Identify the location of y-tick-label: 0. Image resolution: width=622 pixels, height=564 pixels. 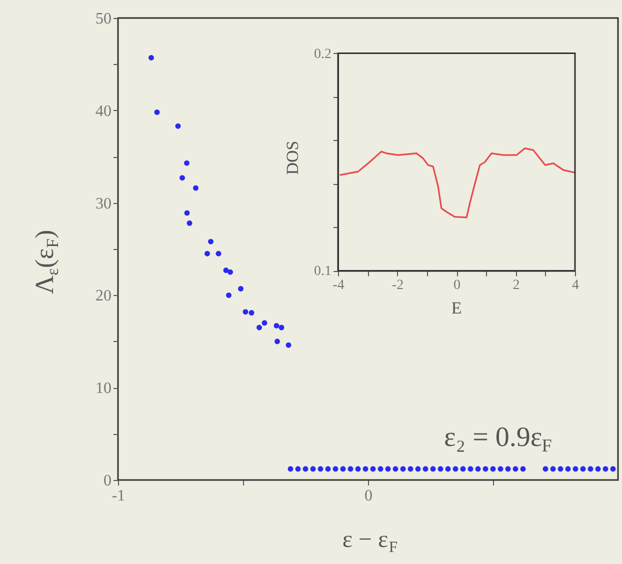
(108, 481).